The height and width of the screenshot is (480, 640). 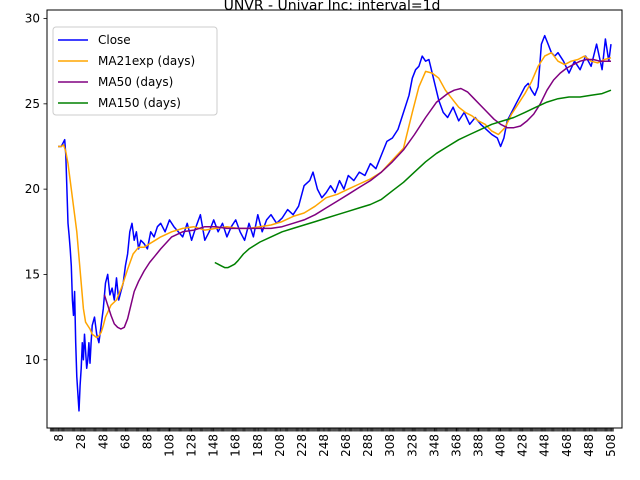 What do you see at coordinates (346, 445) in the screenshot?
I see `x-tick-label: 268` at bounding box center [346, 445].